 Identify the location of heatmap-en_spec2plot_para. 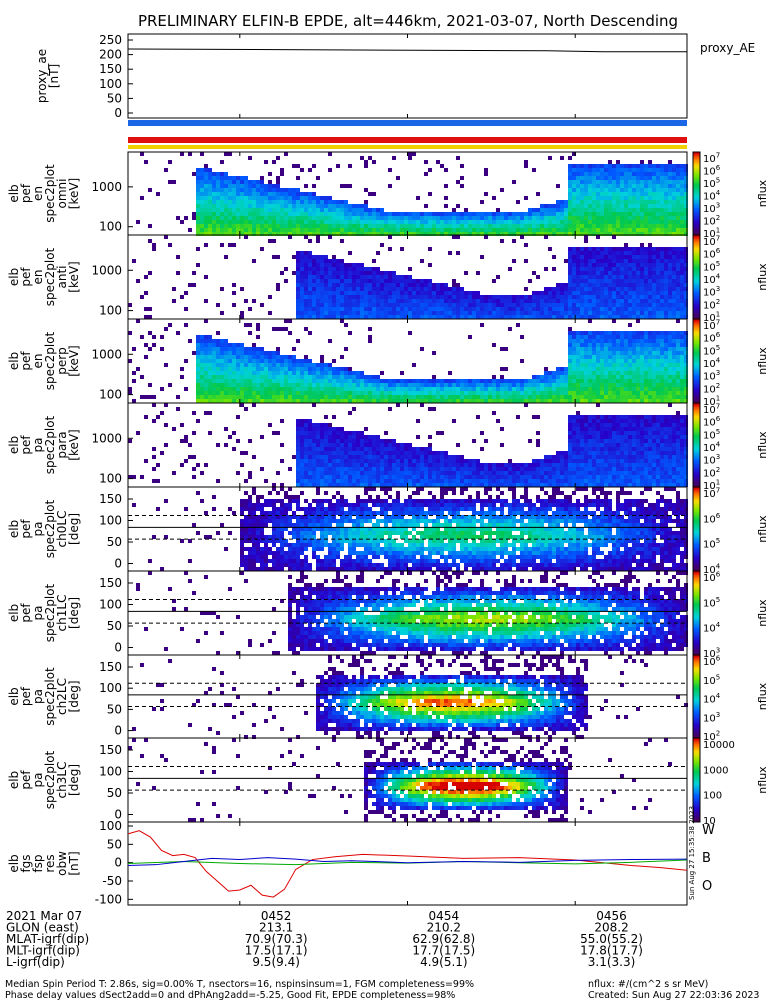
(408, 445).